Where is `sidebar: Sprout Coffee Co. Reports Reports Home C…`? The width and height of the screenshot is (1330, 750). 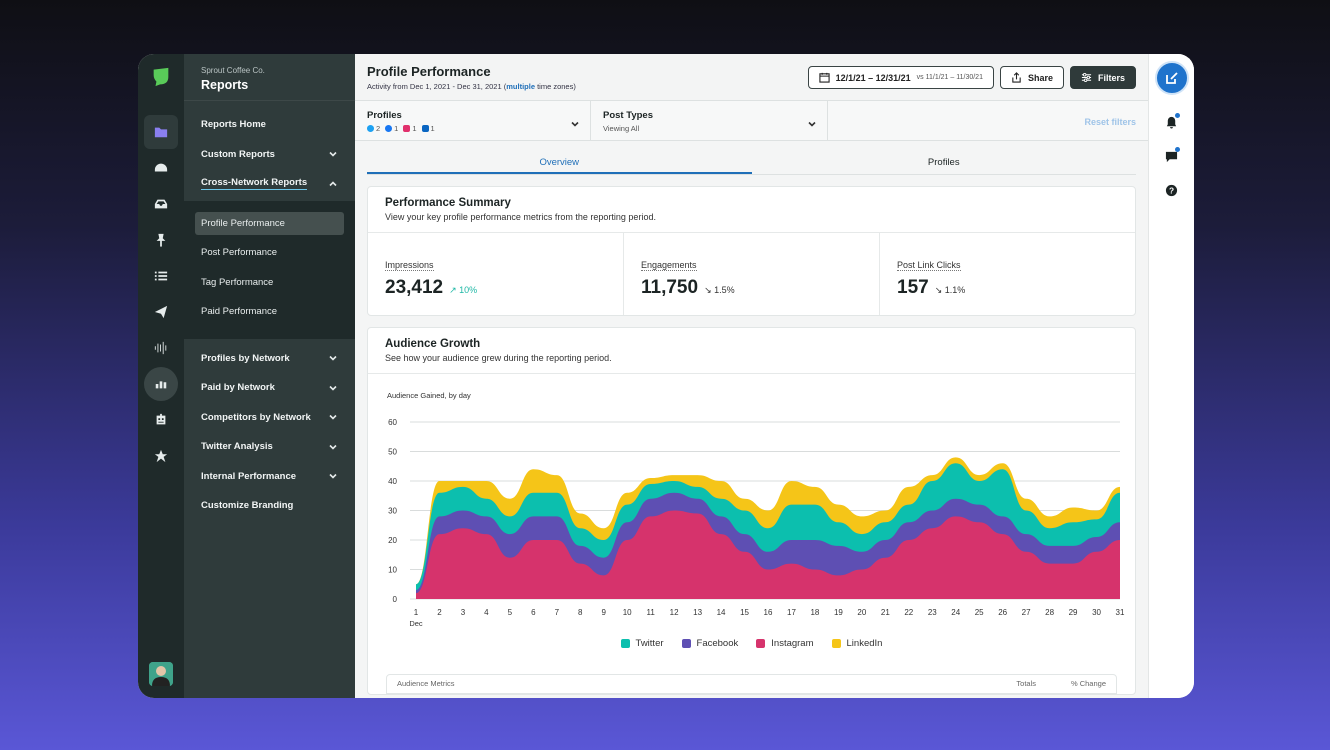 sidebar: Sprout Coffee Co. Reports Reports Home C… is located at coordinates (269, 376).